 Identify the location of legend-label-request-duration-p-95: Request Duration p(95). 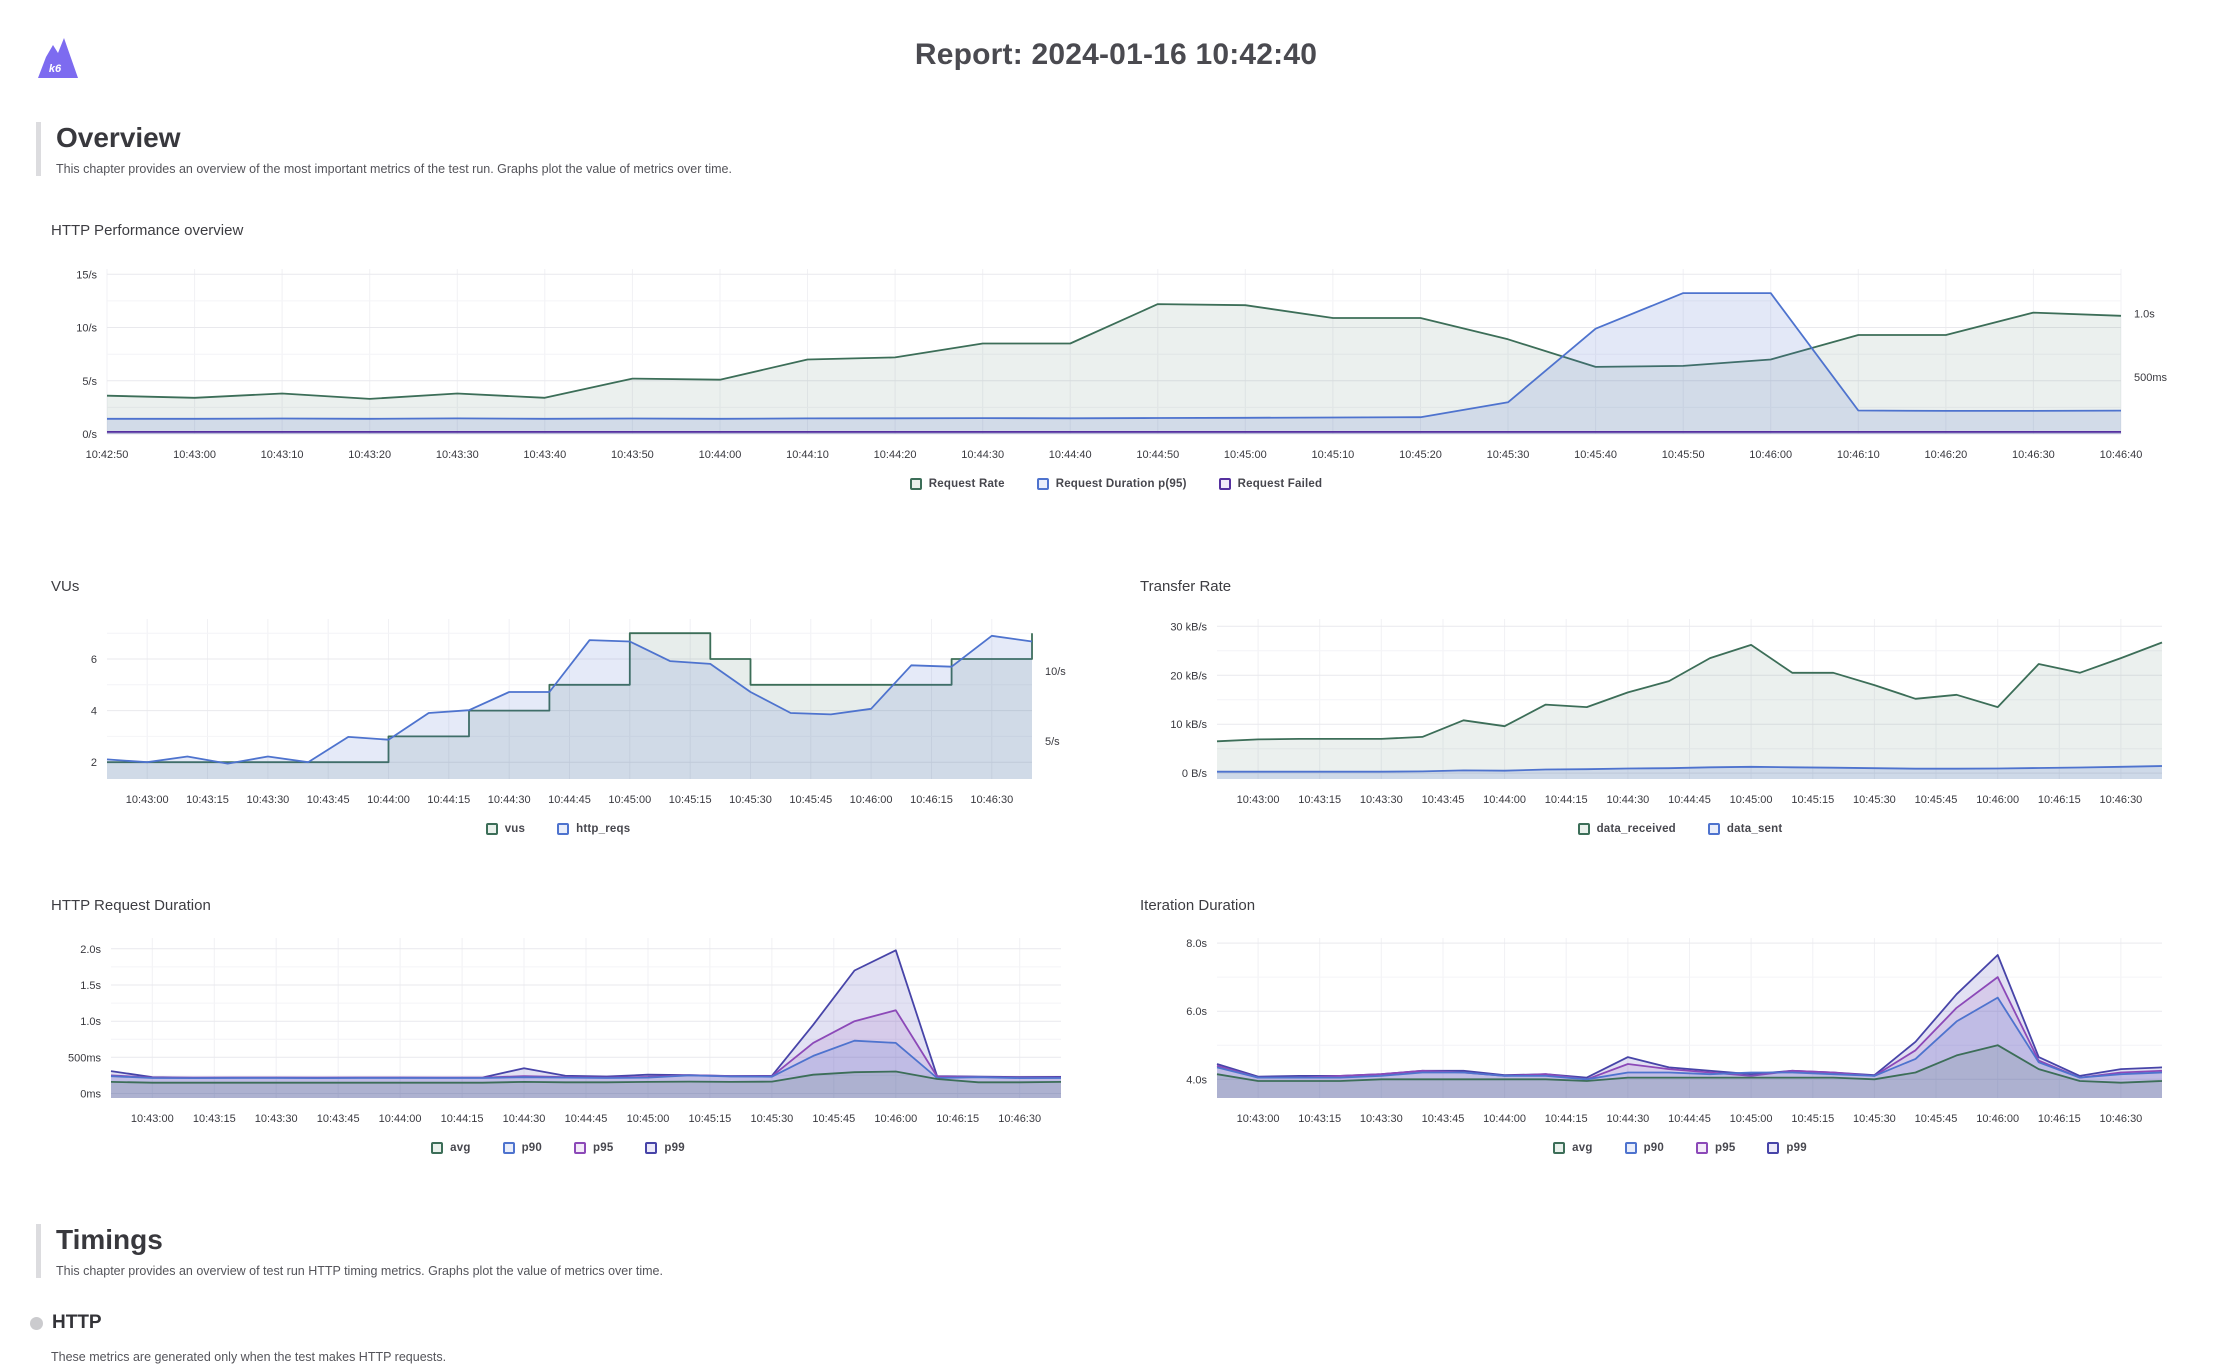
(1121, 484).